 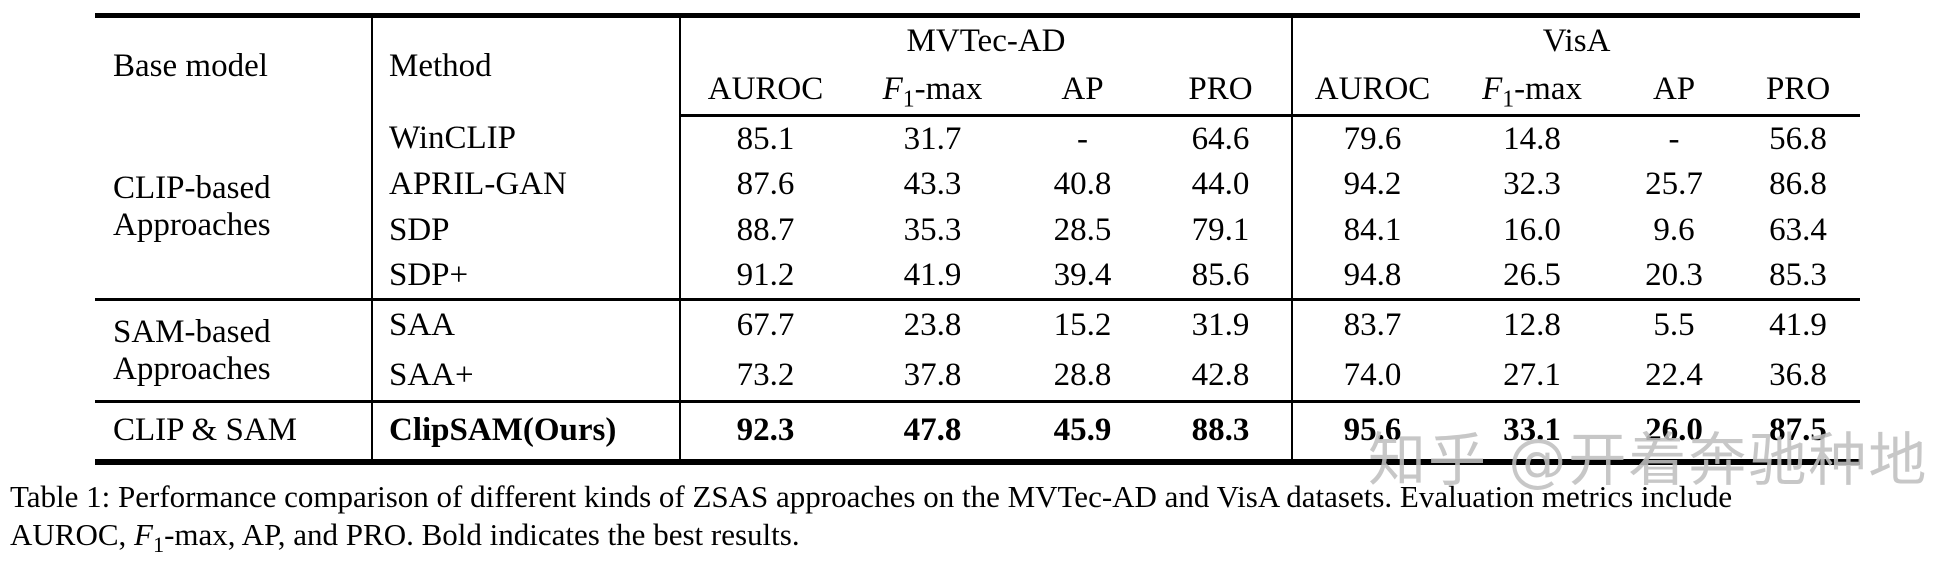 What do you see at coordinates (764, 230) in the screenshot?
I see `value-cell: 88.7` at bounding box center [764, 230].